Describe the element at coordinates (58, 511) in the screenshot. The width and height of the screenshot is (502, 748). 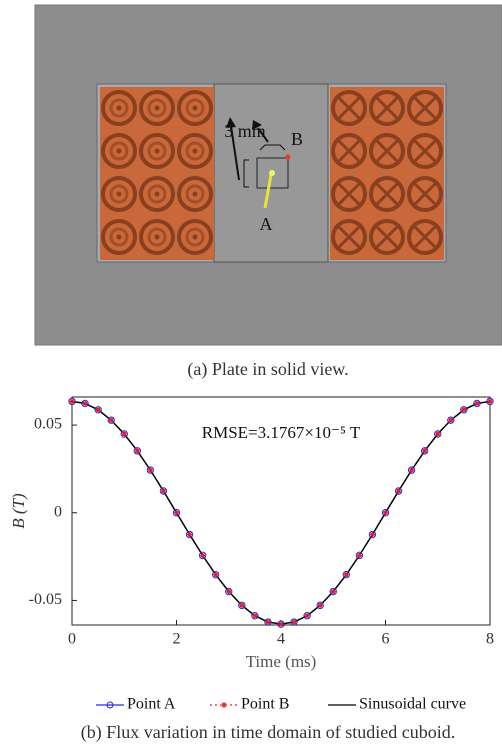
I see `y-tick-label: 0` at that location.